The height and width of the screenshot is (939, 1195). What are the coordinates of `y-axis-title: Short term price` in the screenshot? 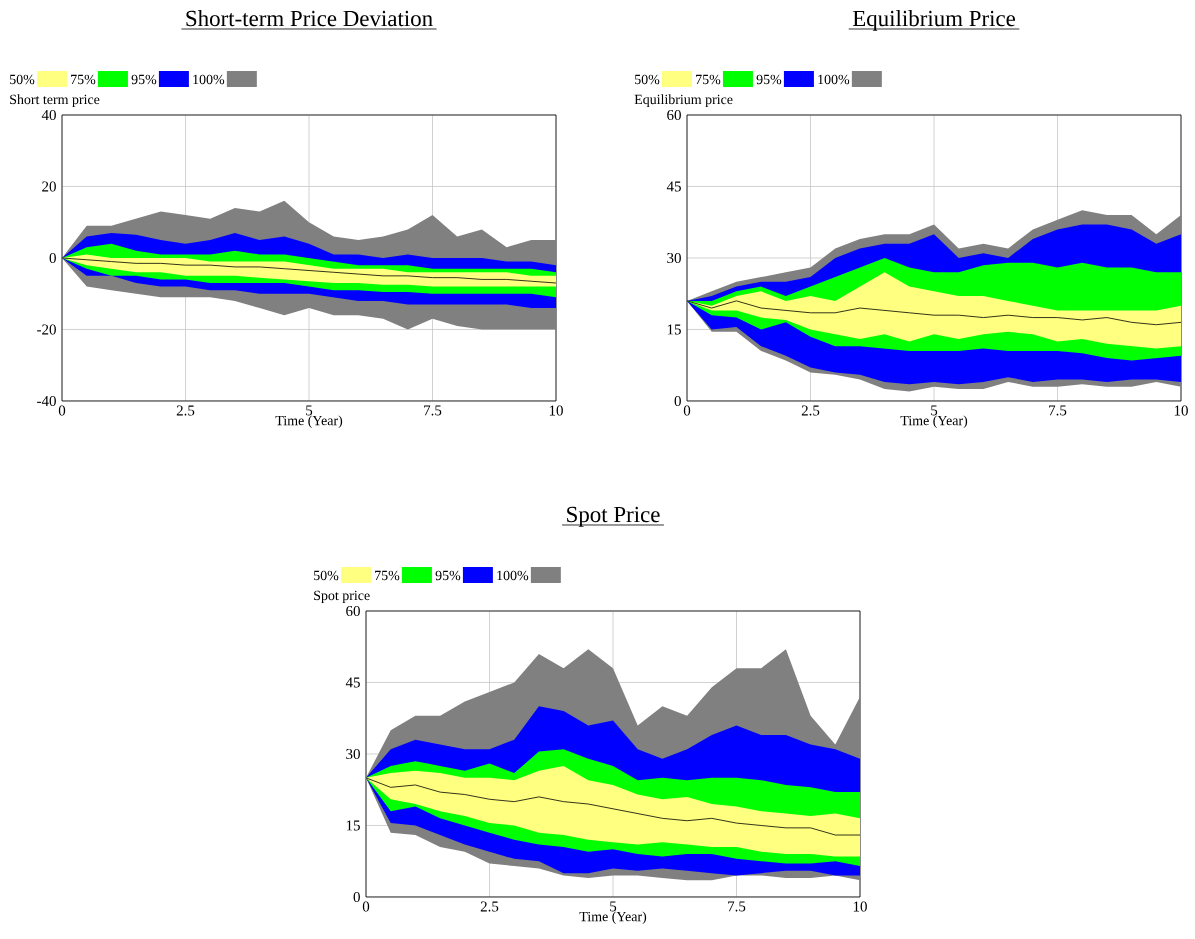 It's located at (55, 100).